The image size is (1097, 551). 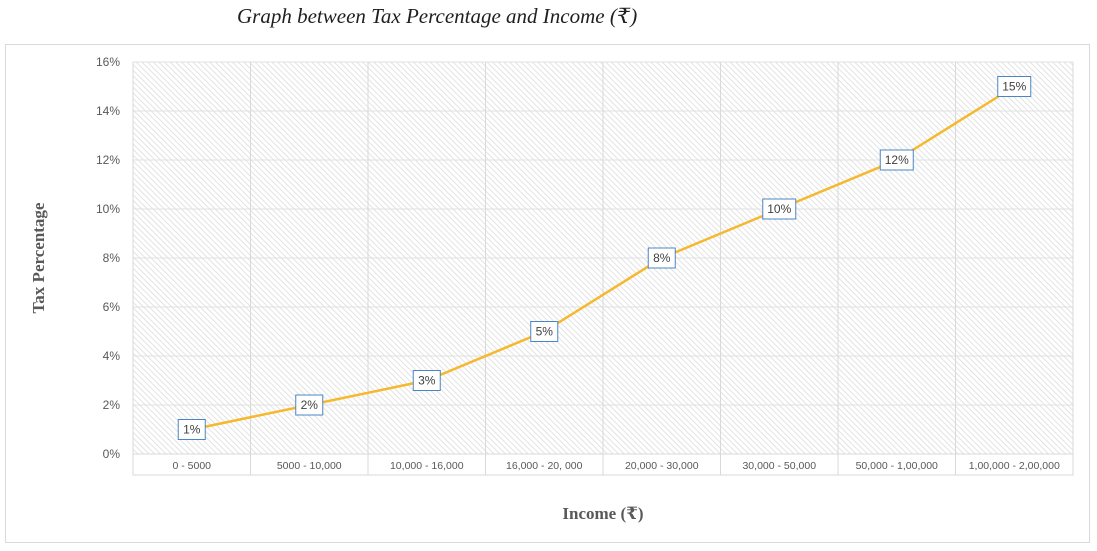 What do you see at coordinates (112, 307) in the screenshot?
I see `y-tick-label: 6%` at bounding box center [112, 307].